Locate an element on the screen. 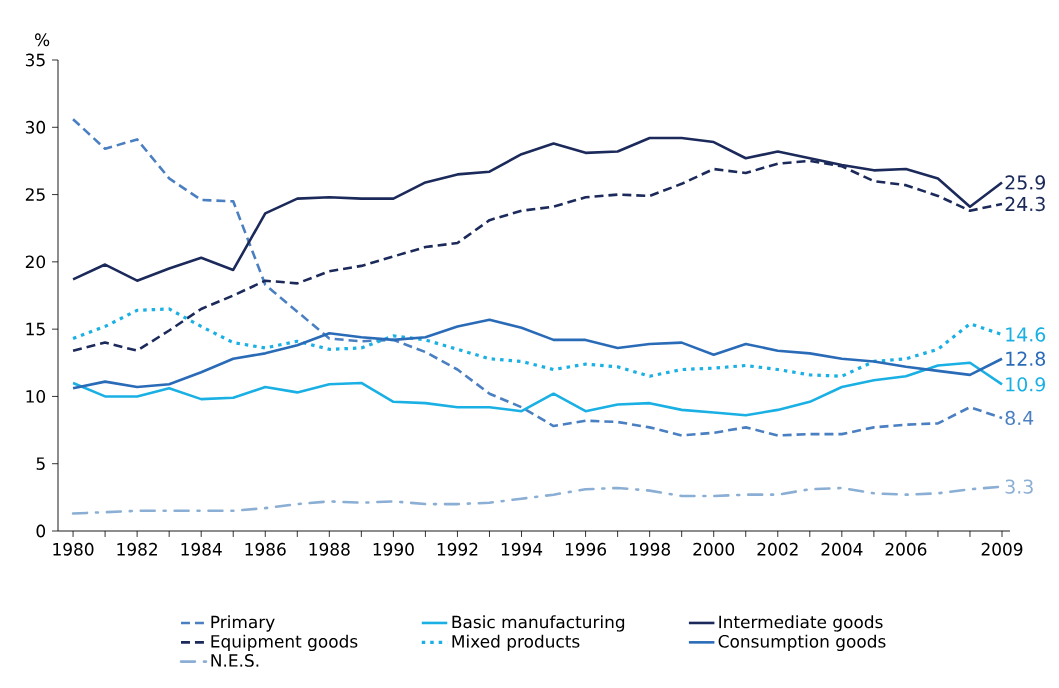 This screenshot has height=688, width=1059. y-axis-title: % is located at coordinates (42, 40).